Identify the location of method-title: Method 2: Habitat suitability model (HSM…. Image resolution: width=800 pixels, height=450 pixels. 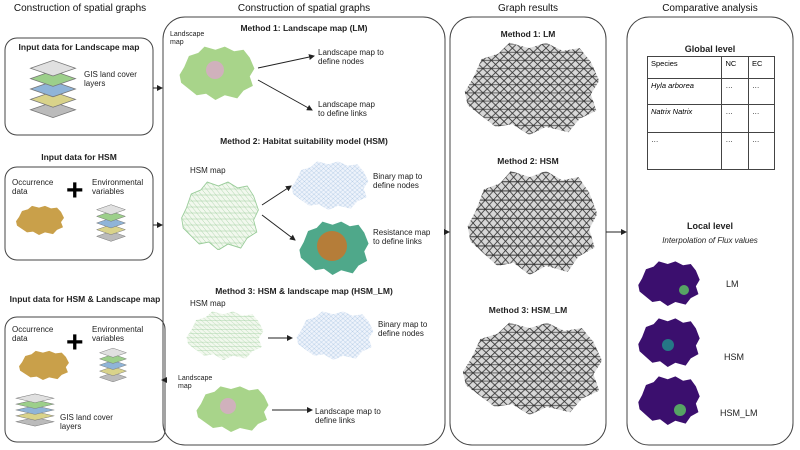
(304, 141).